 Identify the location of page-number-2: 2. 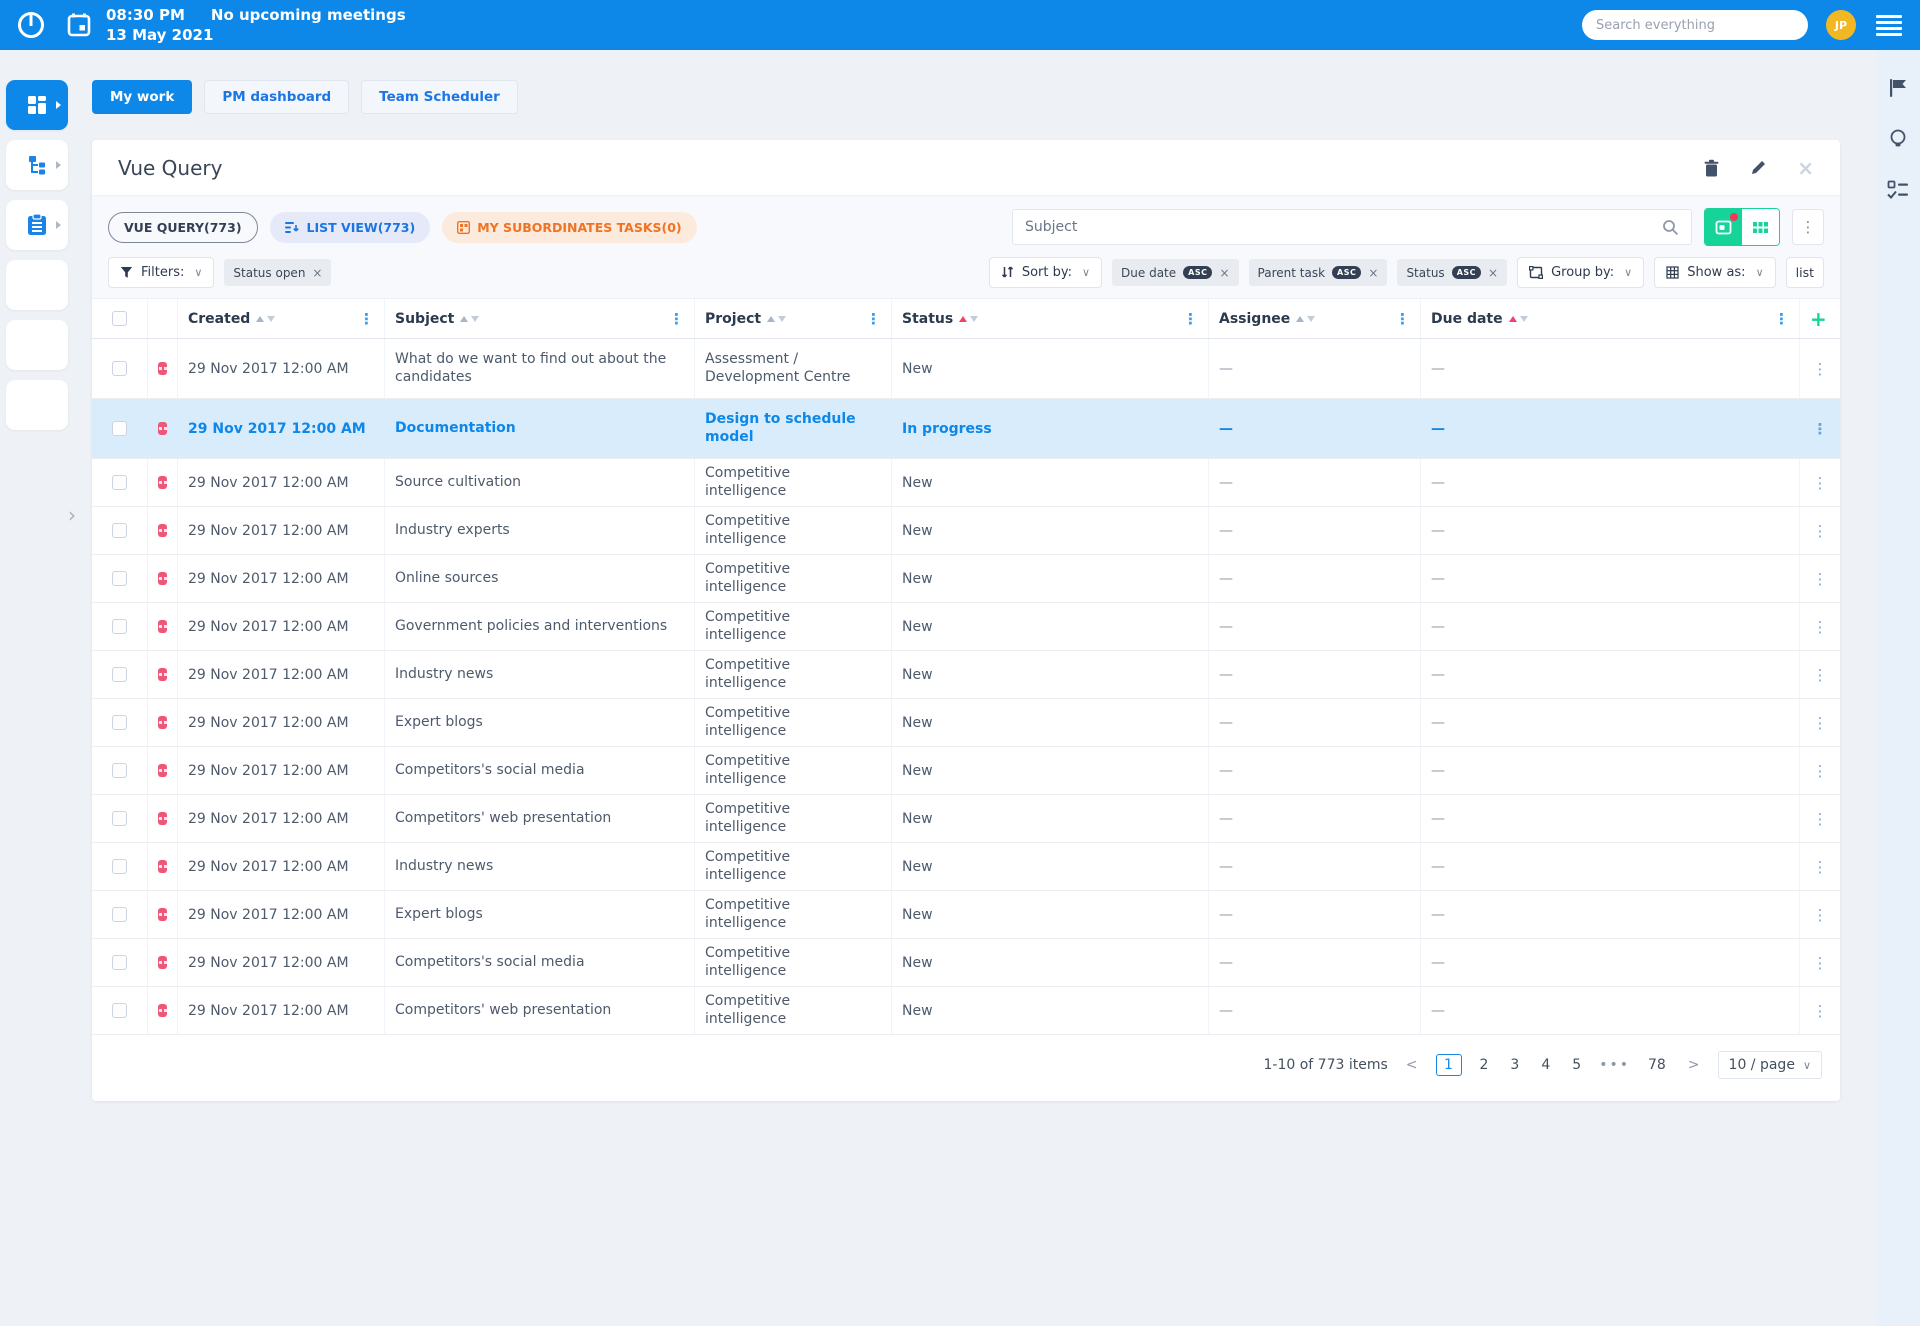
(1484, 1065).